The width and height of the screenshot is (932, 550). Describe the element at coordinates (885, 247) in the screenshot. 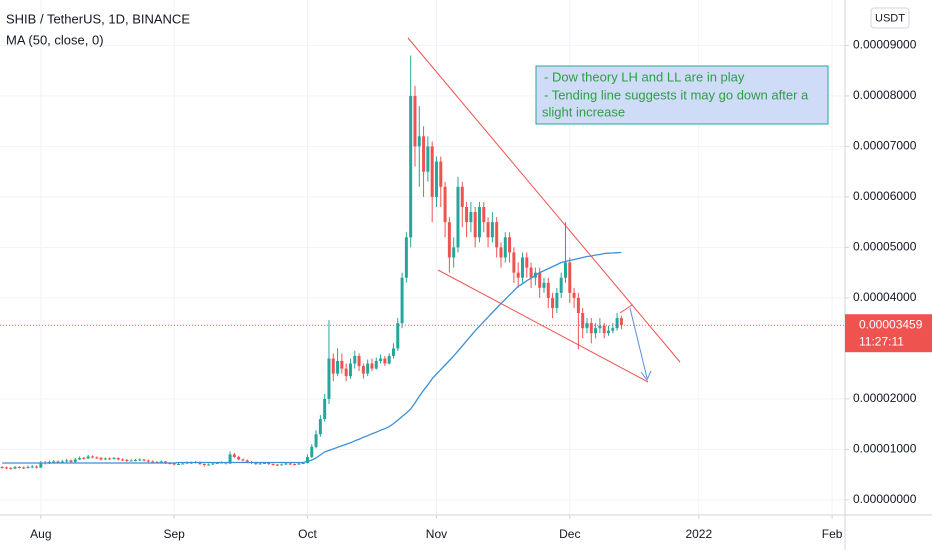

I see `y-tick-label: 0.00005000` at that location.